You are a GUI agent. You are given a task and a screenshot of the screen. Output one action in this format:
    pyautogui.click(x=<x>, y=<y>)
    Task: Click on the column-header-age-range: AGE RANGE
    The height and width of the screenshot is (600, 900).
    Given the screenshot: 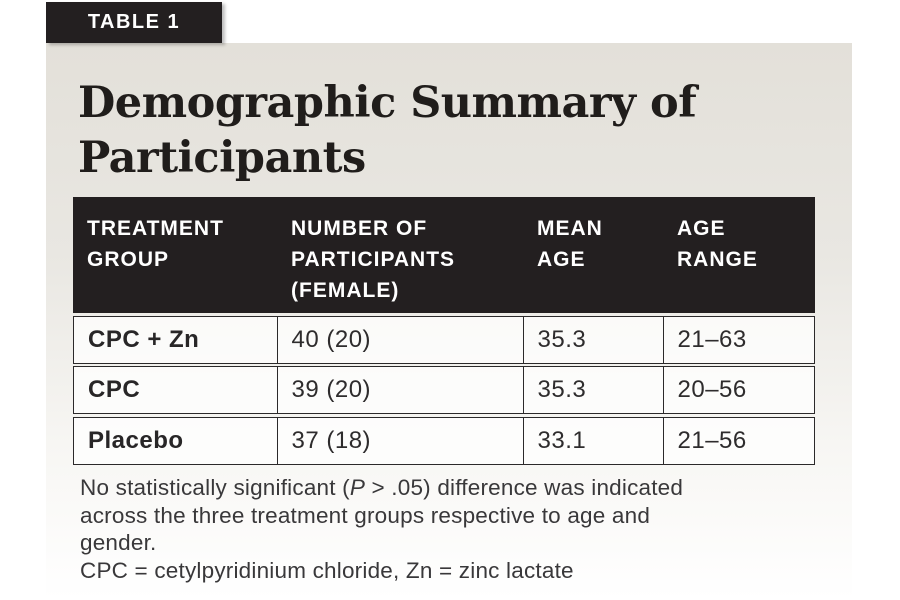 What is the action you would take?
    pyautogui.click(x=717, y=244)
    